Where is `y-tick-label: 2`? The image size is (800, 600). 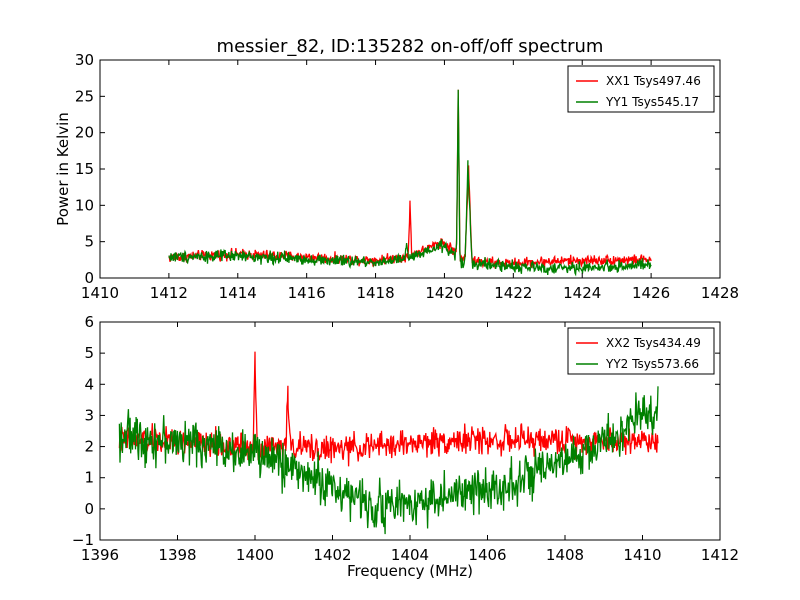
y-tick-label: 2 is located at coordinates (89, 447).